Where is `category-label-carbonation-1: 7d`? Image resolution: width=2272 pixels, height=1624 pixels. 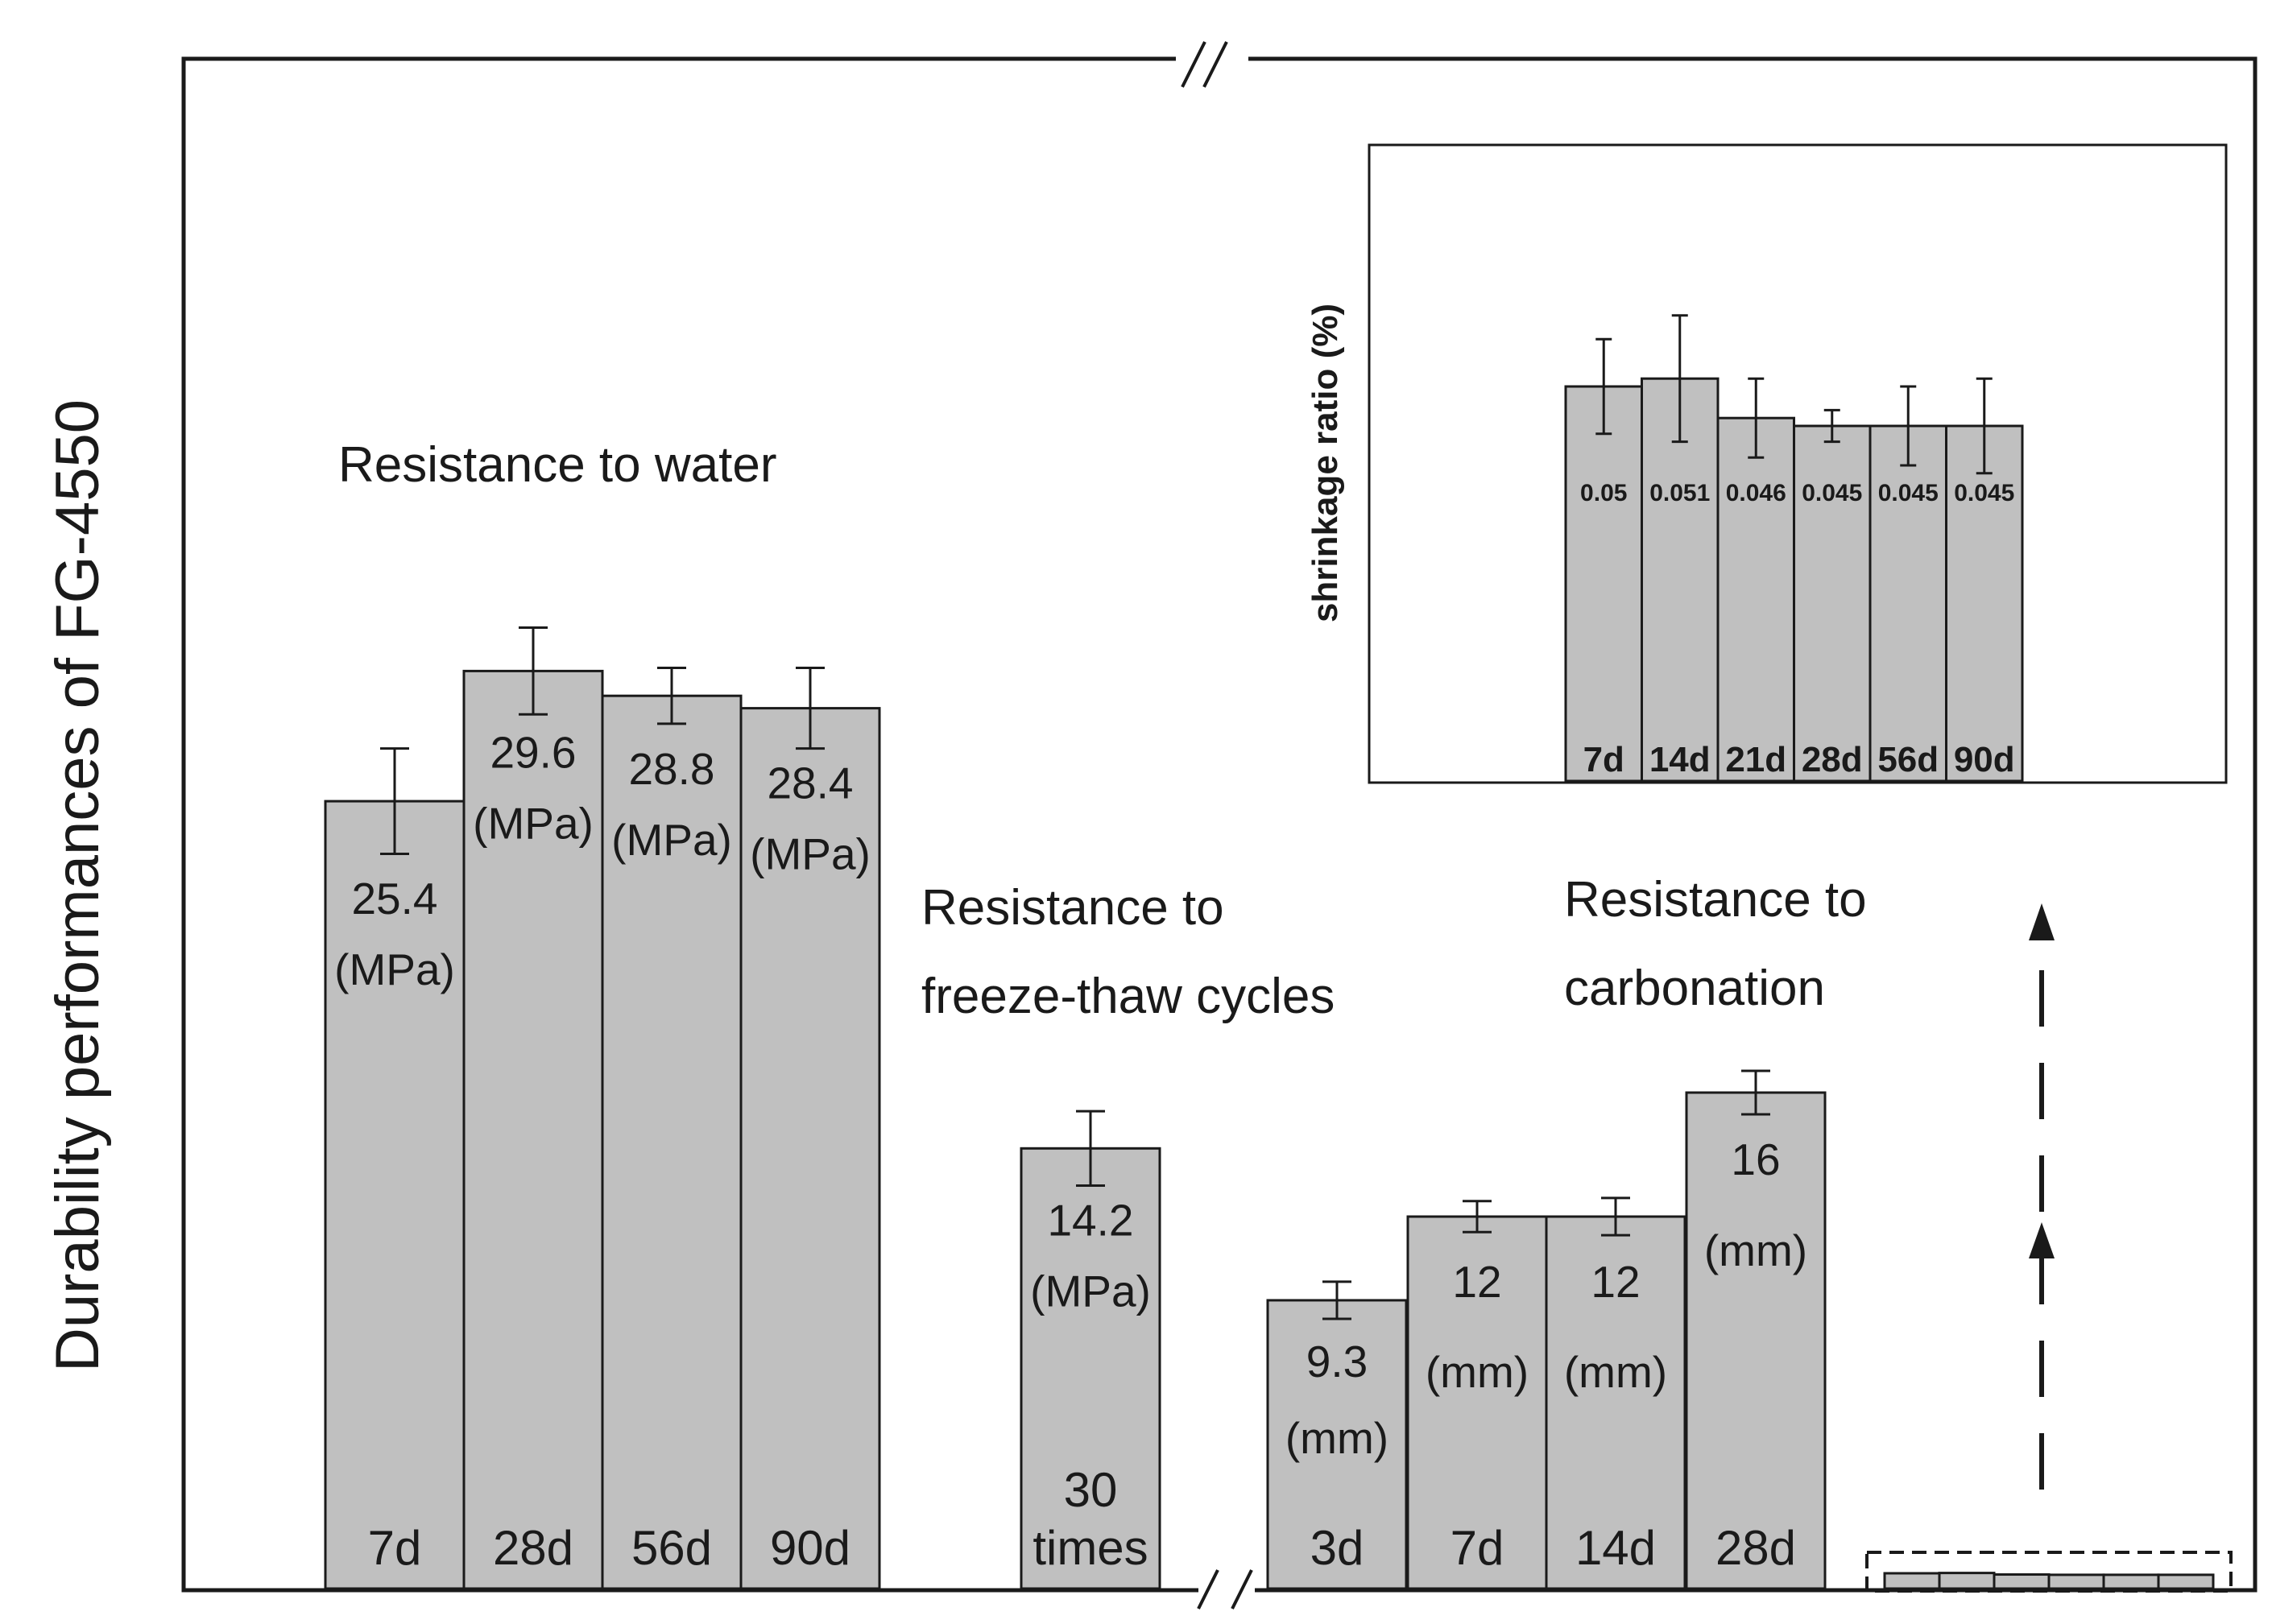
category-label-carbonation-1: 7d is located at coordinates (1477, 1548).